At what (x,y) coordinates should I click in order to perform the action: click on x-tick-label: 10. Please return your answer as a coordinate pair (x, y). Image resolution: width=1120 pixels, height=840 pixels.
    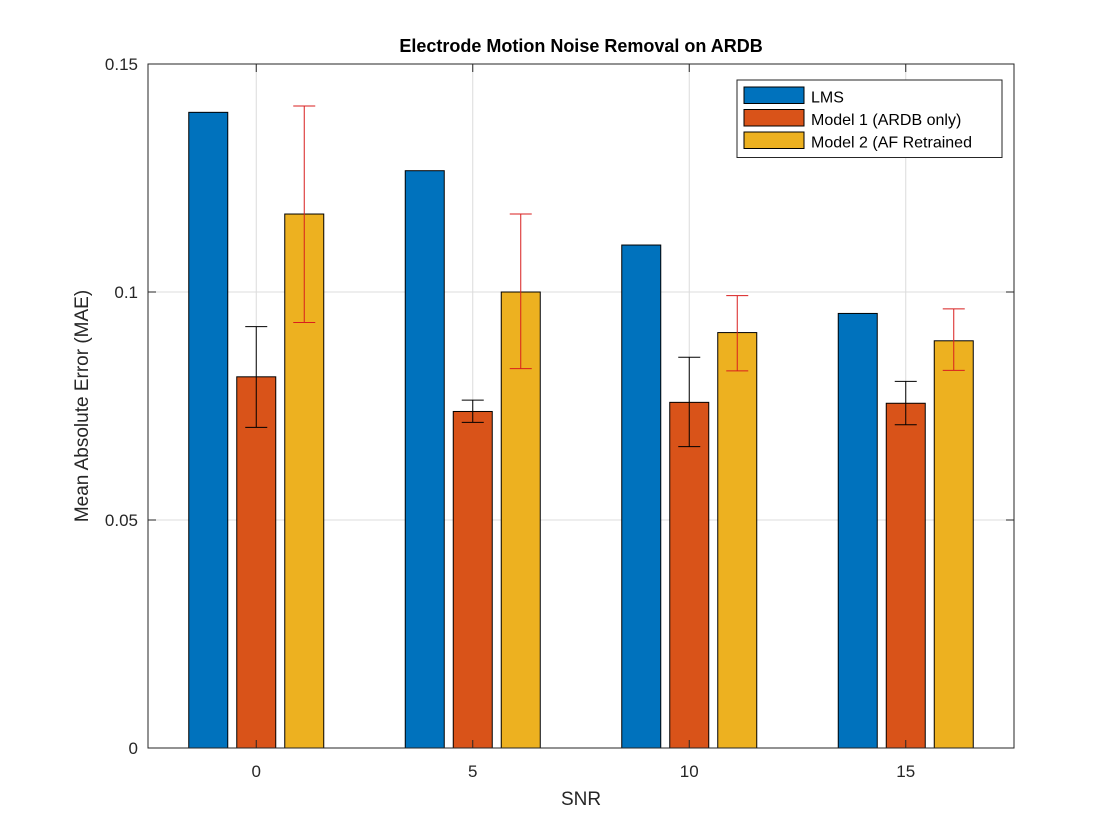
    Looking at the image, I should click on (689, 771).